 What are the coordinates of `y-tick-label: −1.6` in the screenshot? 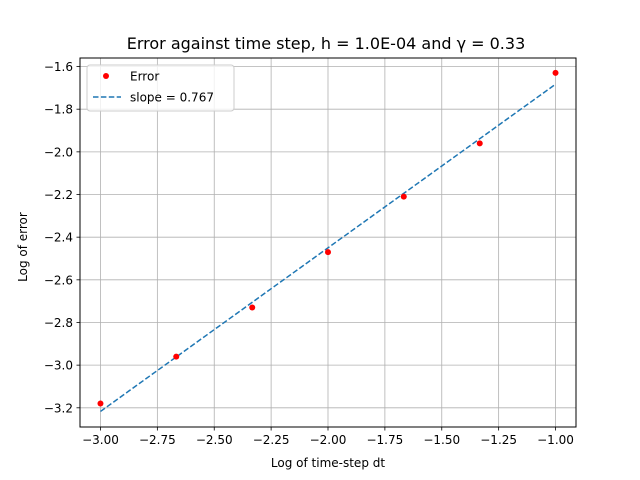 It's located at (58, 67).